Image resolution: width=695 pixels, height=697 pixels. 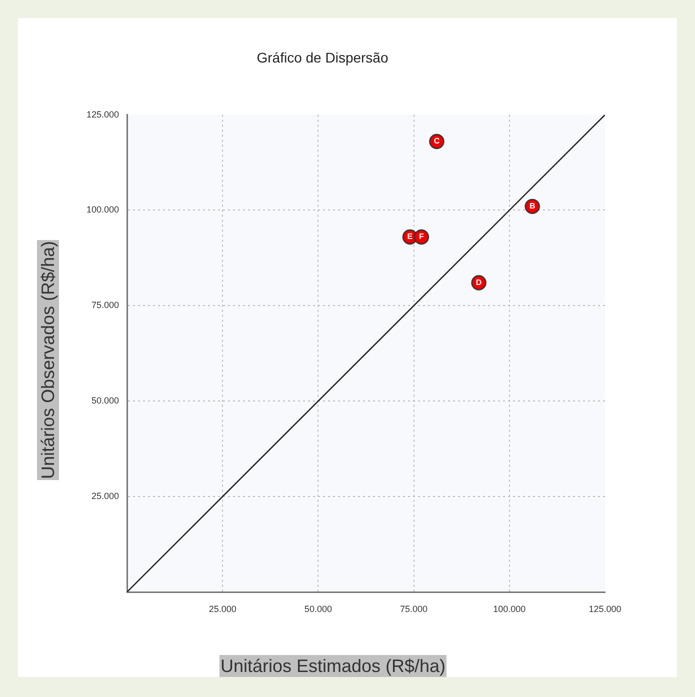 I want to click on annotation: C, so click(x=437, y=141).